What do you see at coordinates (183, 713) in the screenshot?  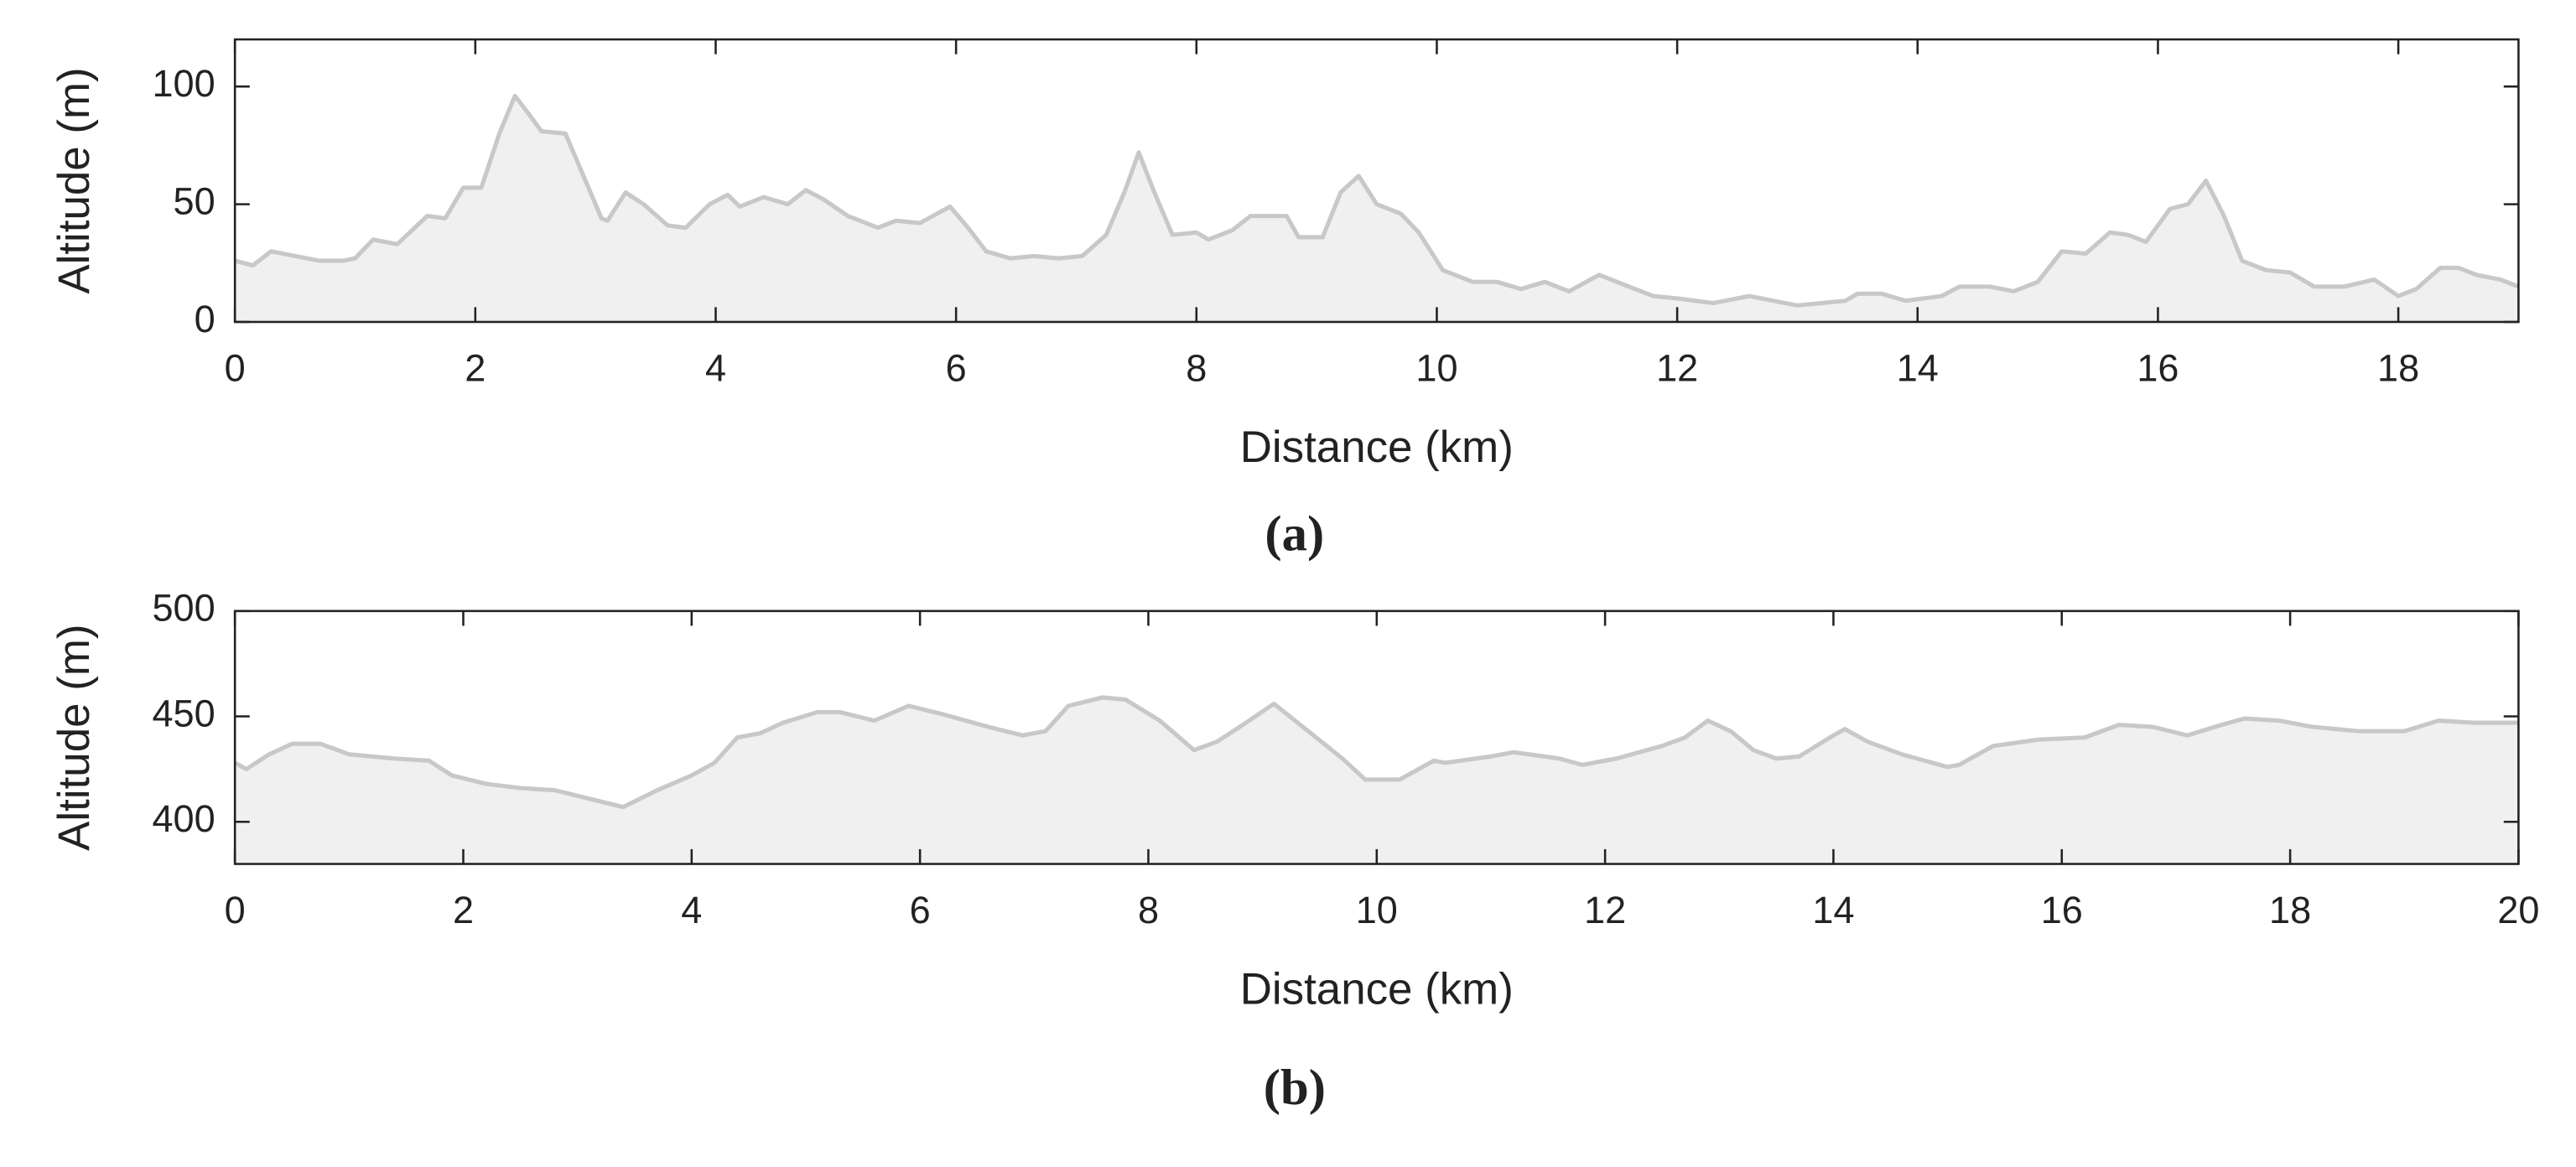 I see `y-tick-label: 450` at bounding box center [183, 713].